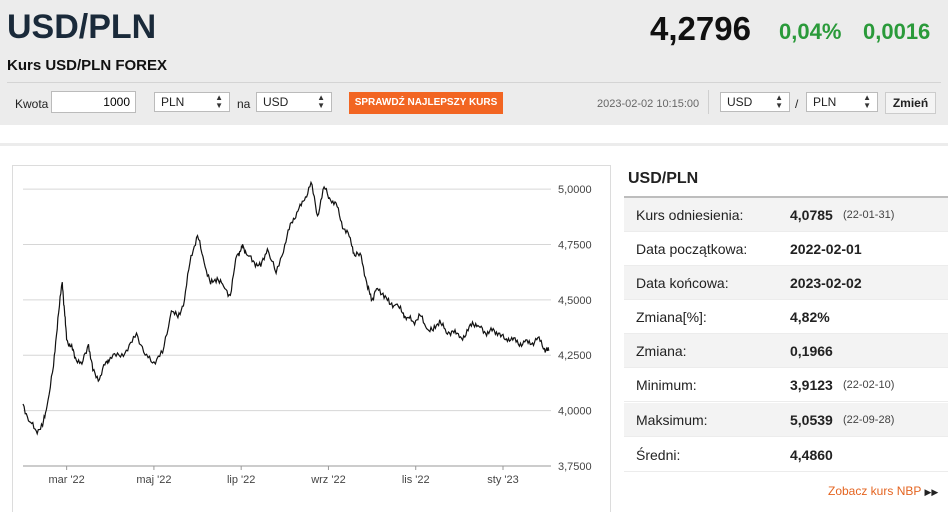  What do you see at coordinates (575, 301) in the screenshot?
I see `y-tick-label: 4,5000` at bounding box center [575, 301].